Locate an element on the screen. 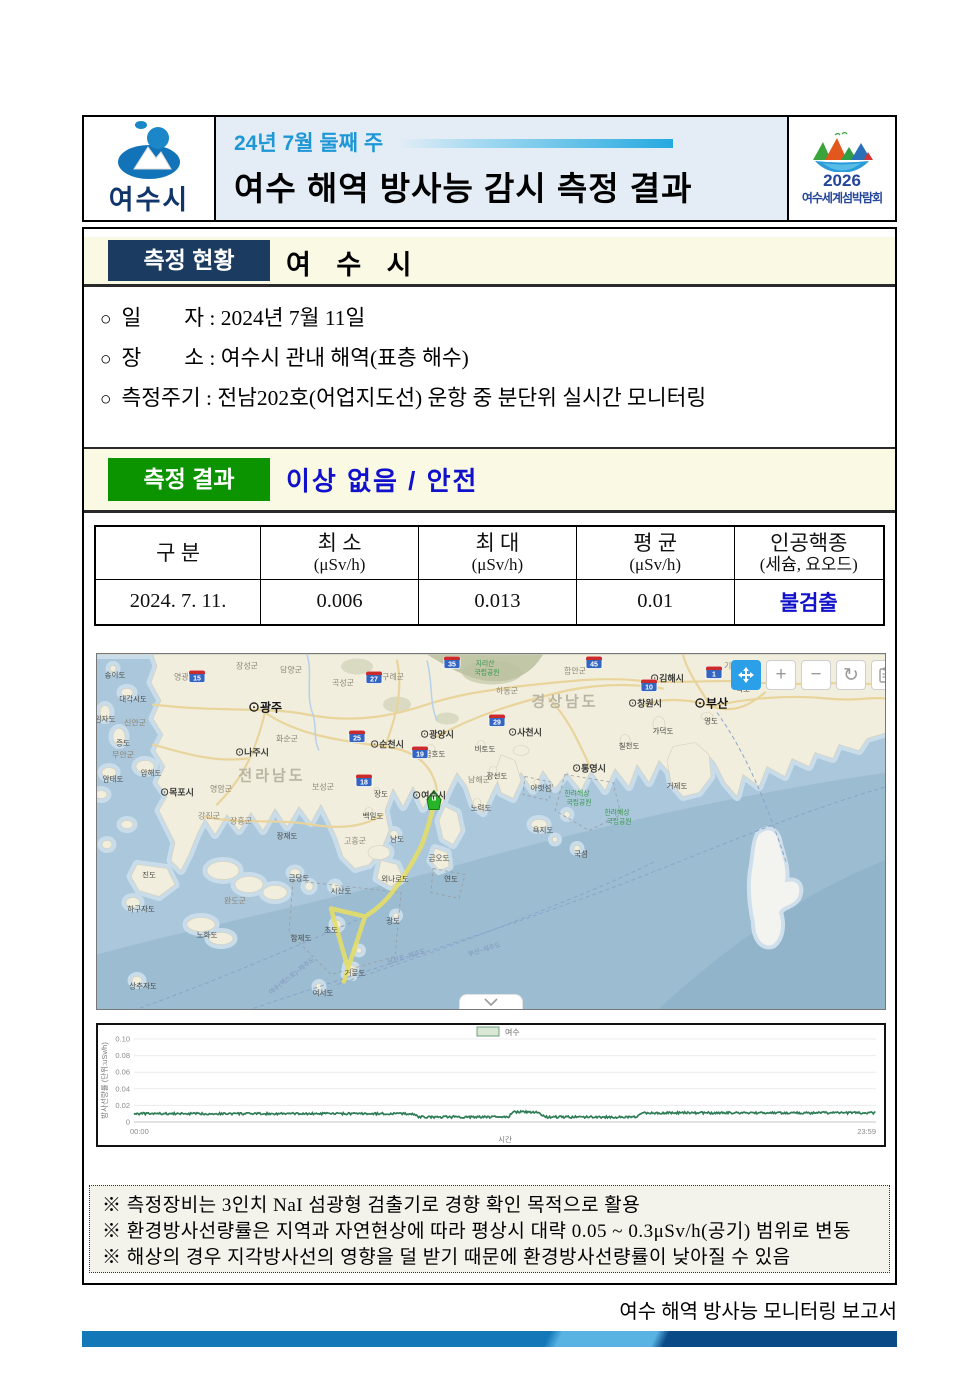 The image size is (980, 1386). title-cell: 24년 7월 둘째 주 여수 해역 방사능 감시 측정 결과 is located at coordinates (502, 168).